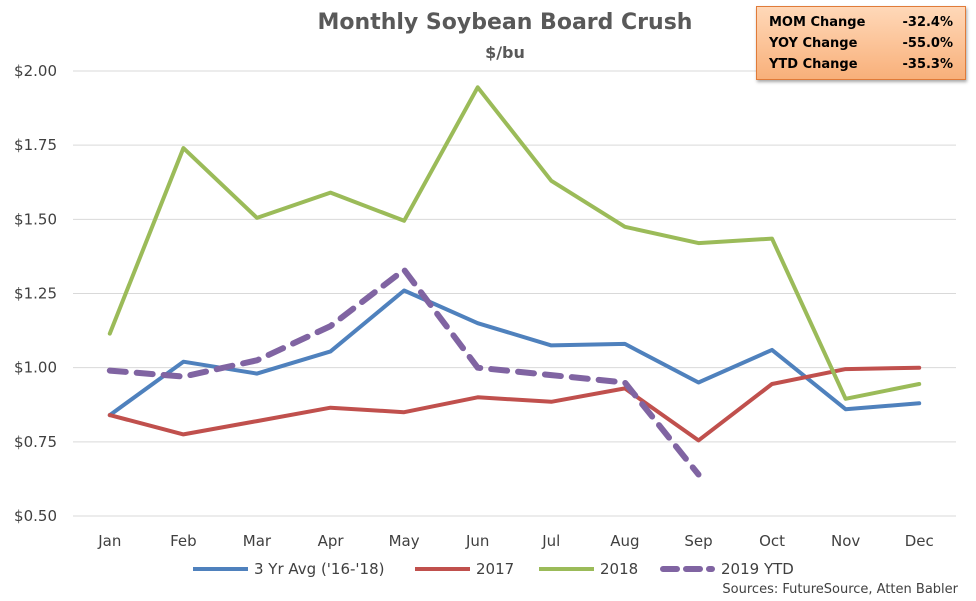 Image resolution: width=976 pixels, height=601 pixels. Describe the element at coordinates (550, 541) in the screenshot. I see `x-tick-label: Jul` at that location.